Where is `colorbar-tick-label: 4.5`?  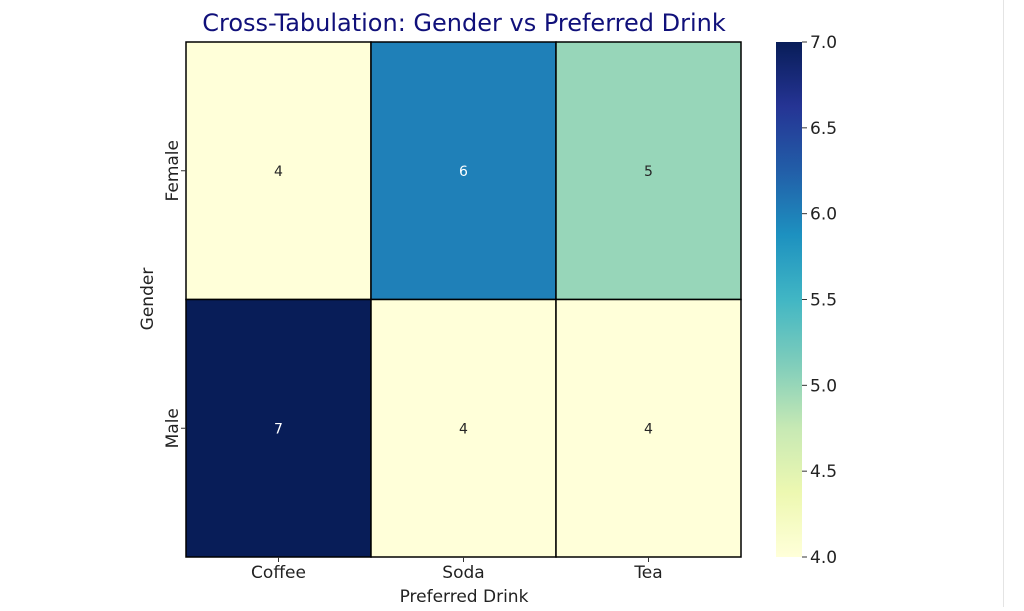 colorbar-tick-label: 4.5 is located at coordinates (823, 472).